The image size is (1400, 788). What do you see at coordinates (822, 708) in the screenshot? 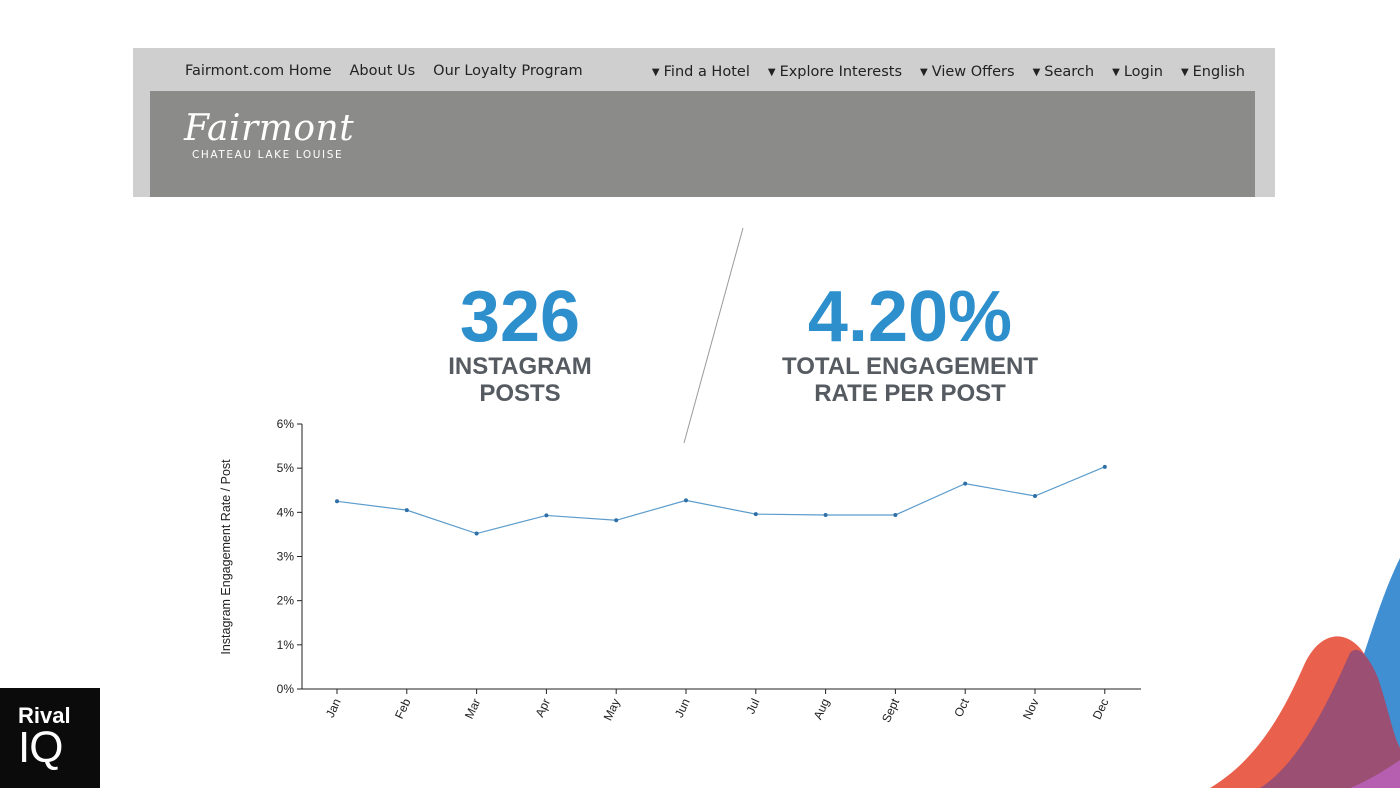
I see `x-tick-label: Aug` at bounding box center [822, 708].